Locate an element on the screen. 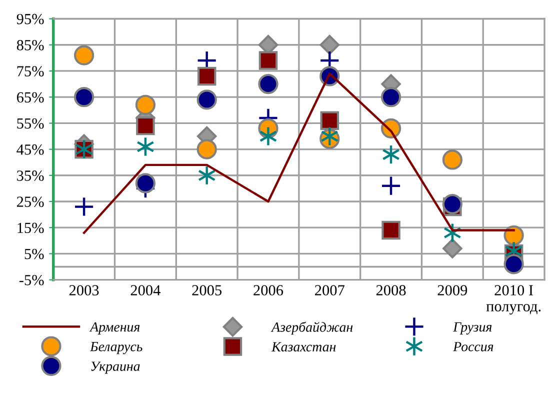 Image resolution: width=550 pixels, height=417 pixels. legend-label: Армения is located at coordinates (114, 328).